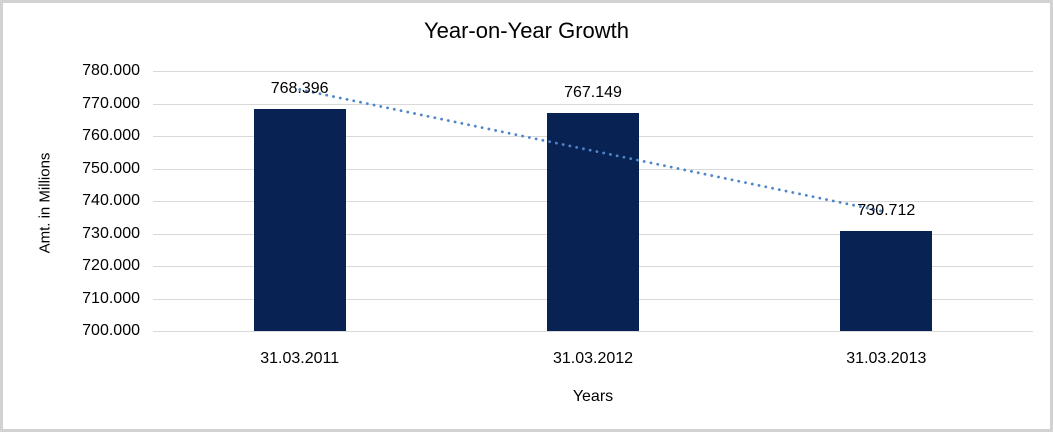  I want to click on y-tick-label: 750.000, so click(111, 168).